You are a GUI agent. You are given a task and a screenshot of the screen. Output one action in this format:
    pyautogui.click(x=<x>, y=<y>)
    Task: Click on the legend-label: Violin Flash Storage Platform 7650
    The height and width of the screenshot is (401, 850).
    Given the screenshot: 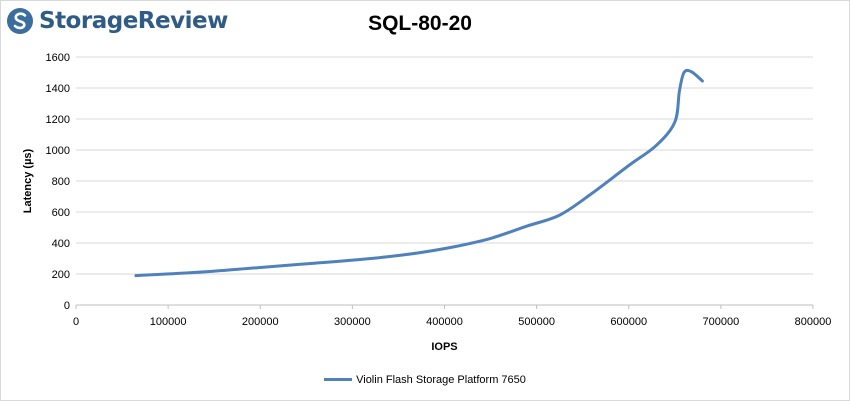 What is the action you would take?
    pyautogui.click(x=441, y=379)
    